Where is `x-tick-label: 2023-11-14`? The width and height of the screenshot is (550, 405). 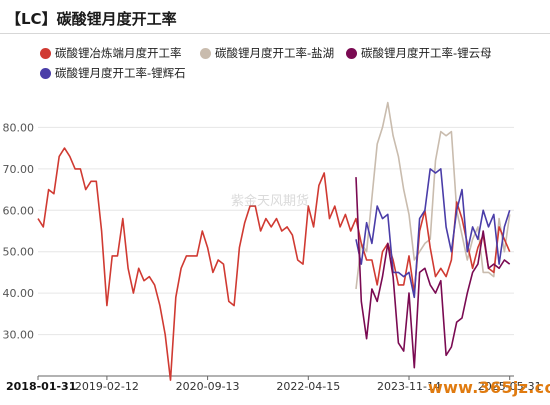
x-tick-label: 2023-11-14 is located at coordinates (409, 386).